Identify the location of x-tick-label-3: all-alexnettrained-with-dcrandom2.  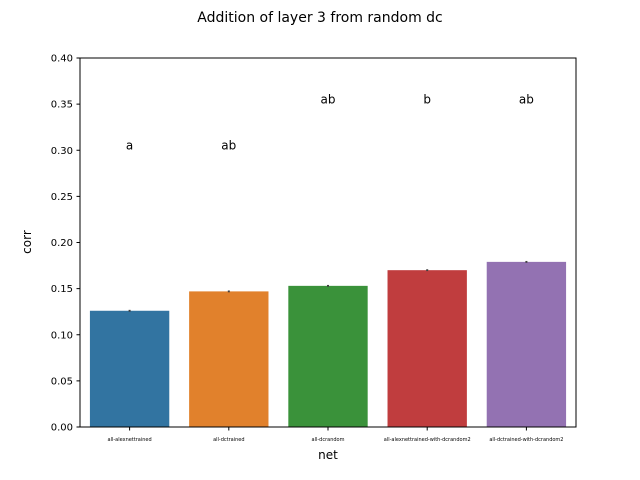
(427, 440).